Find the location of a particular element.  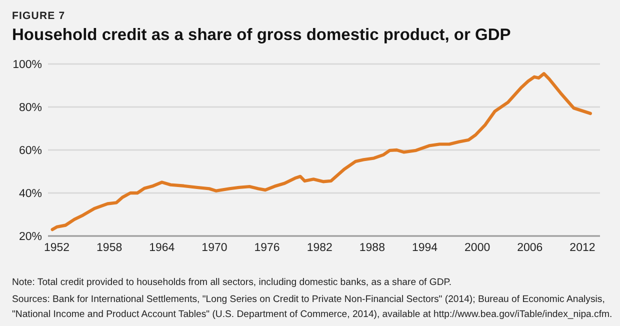

source-note: Sources: Bank for International Settlements, "Long Series on Credit to Private Non-Financial Sectors" (2014); Bureau of Economic Analysis, is located at coordinates (308, 299).